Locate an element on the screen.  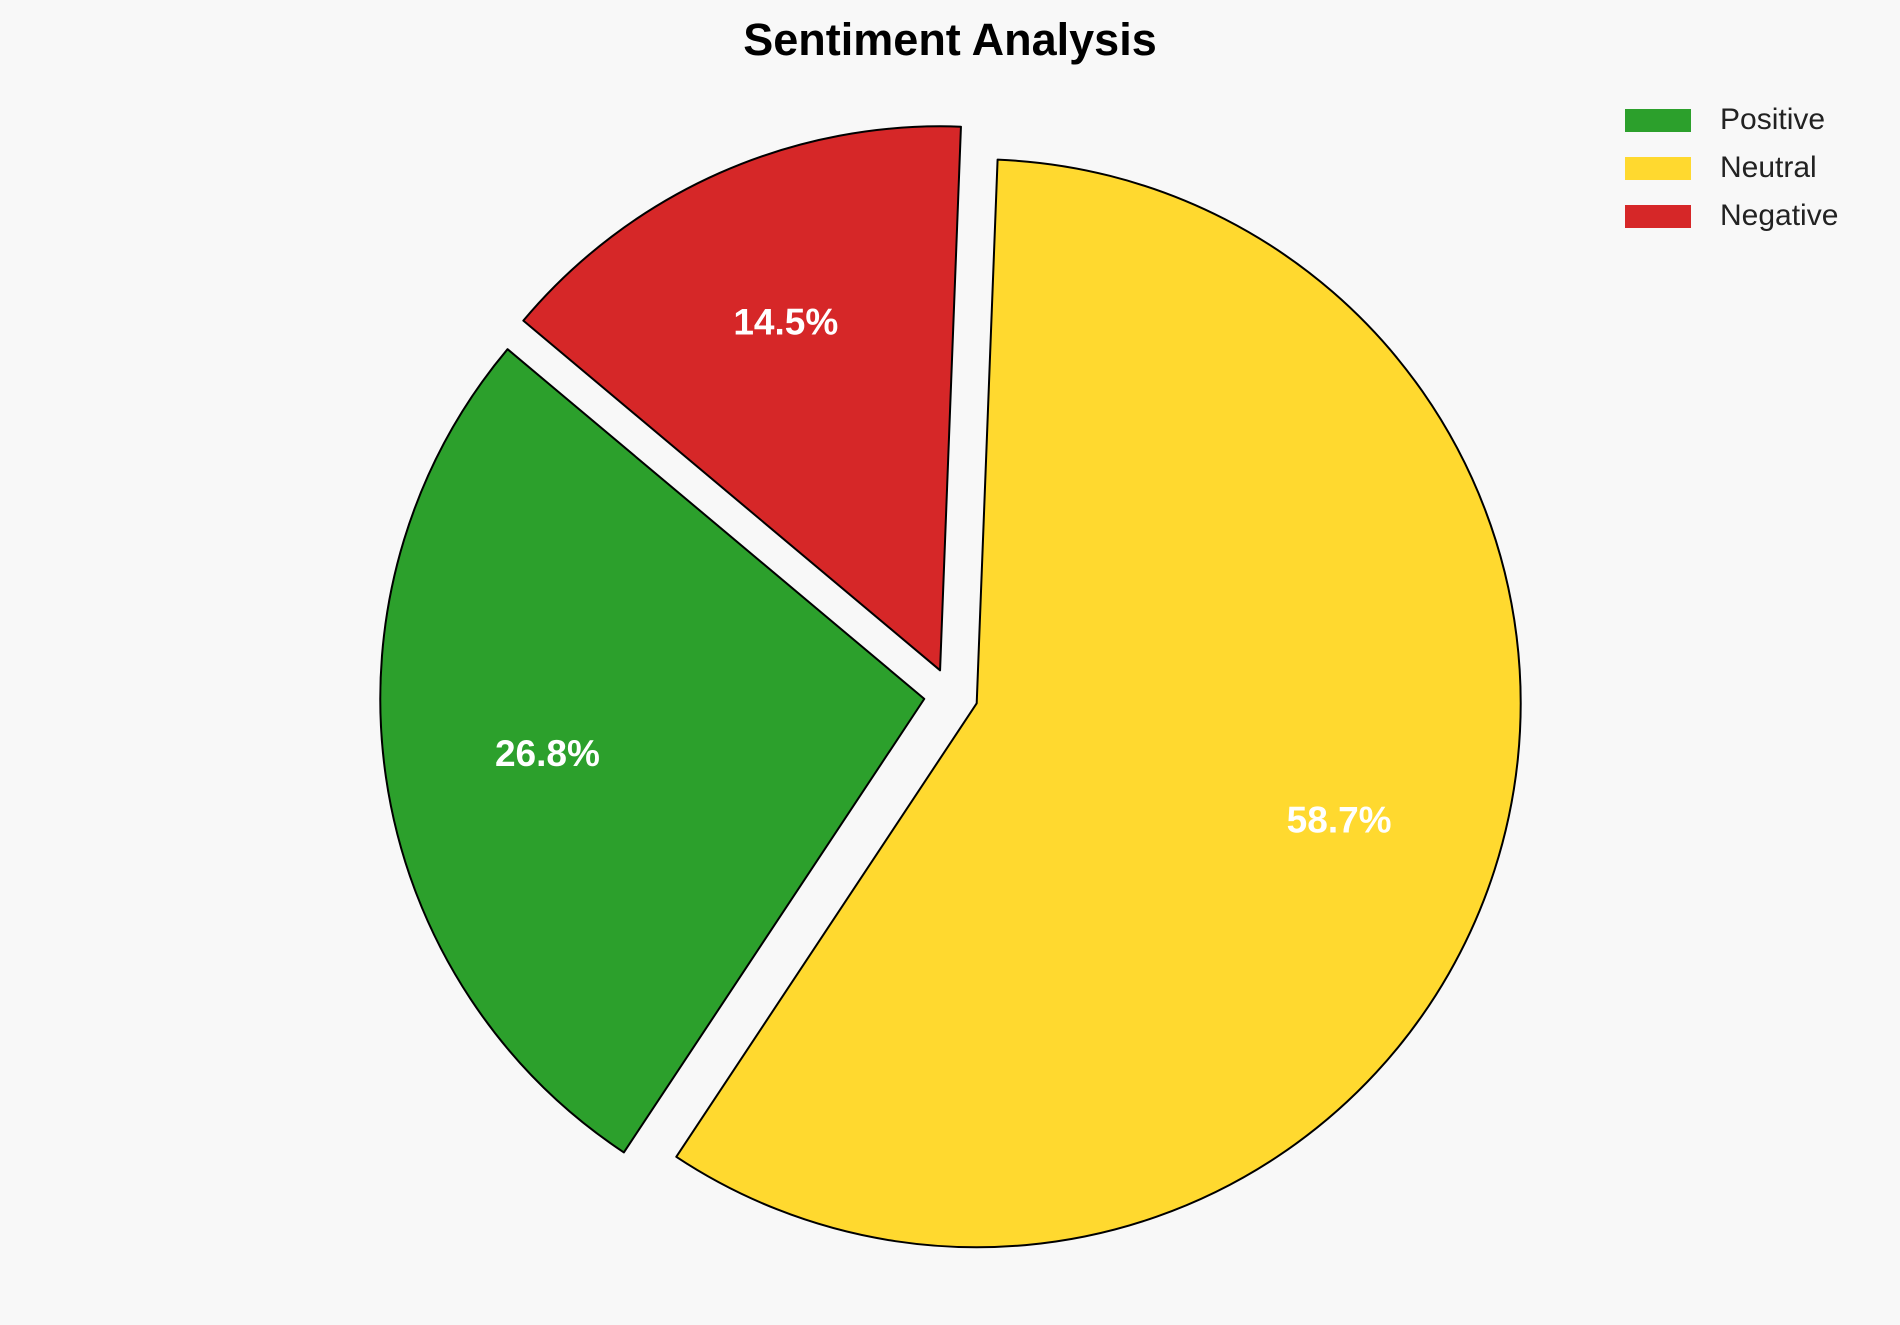
legend-item-negative: Negative is located at coordinates (1731, 216).